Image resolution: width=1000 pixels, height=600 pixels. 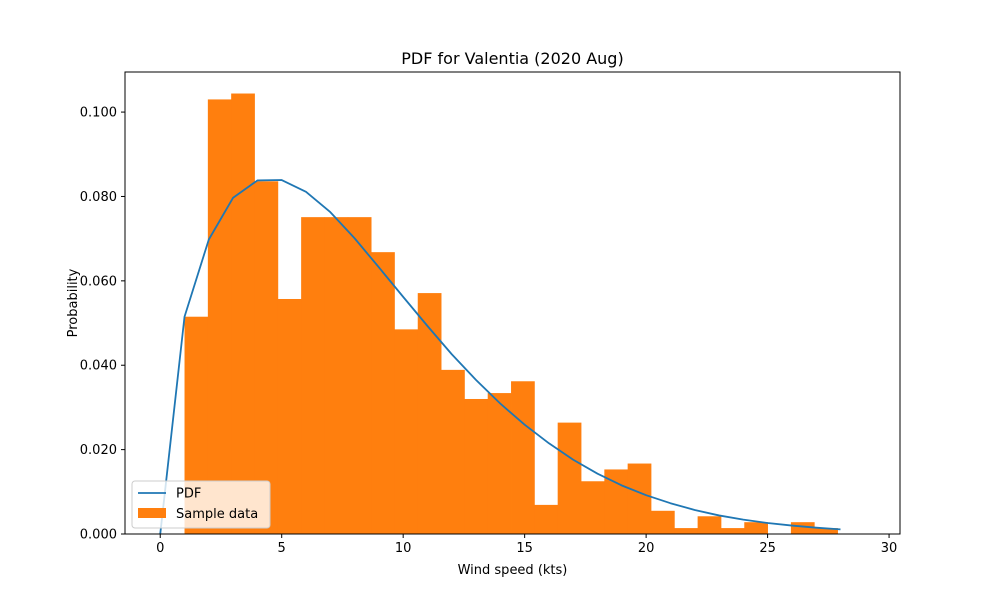 I want to click on legend-label-pdf: PDF, so click(x=188, y=494).